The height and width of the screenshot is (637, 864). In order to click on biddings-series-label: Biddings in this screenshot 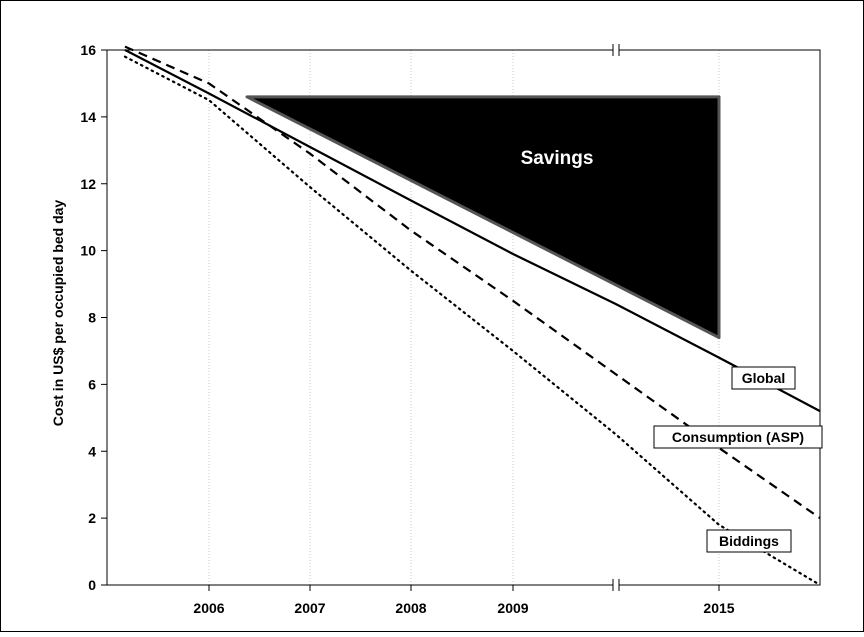, I will do `click(749, 541)`.